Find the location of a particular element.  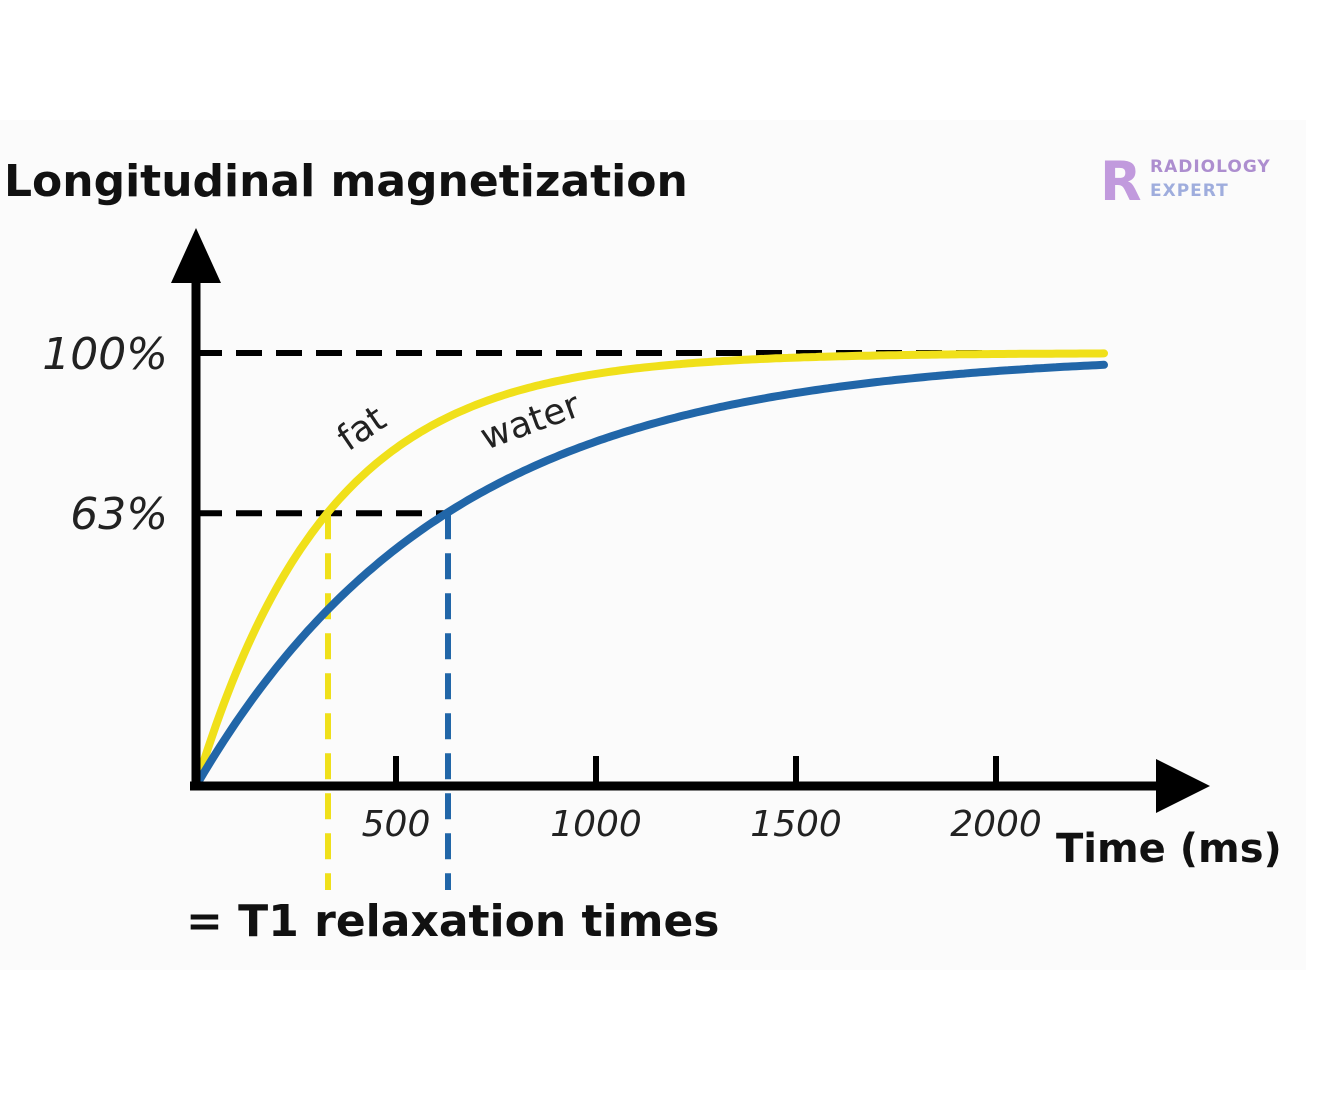

x-axis-label: Time (ms) is located at coordinates (1169, 849).